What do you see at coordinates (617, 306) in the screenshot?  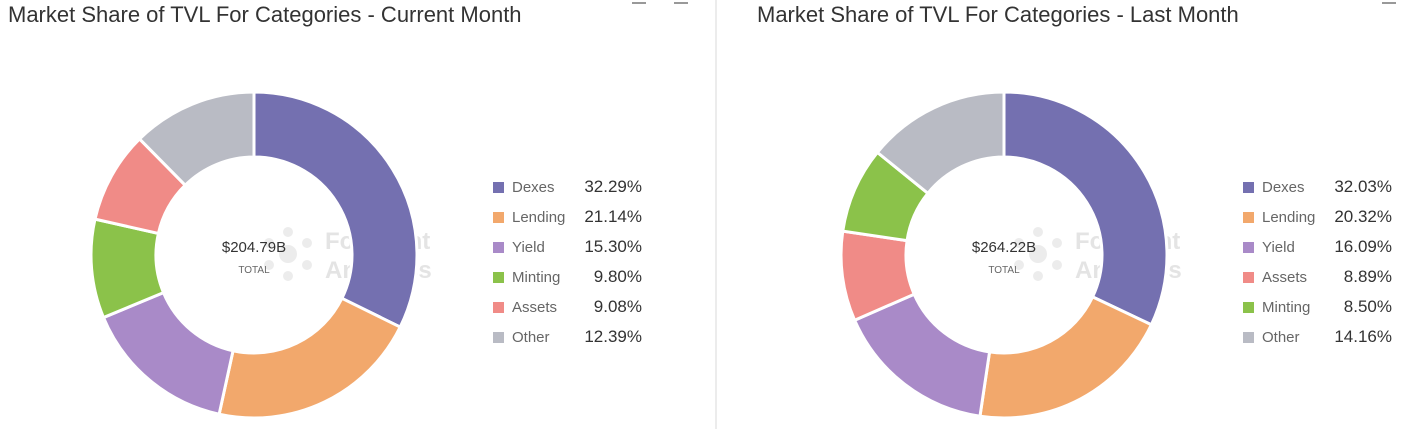 I see `legend-percent: 9.08%` at bounding box center [617, 306].